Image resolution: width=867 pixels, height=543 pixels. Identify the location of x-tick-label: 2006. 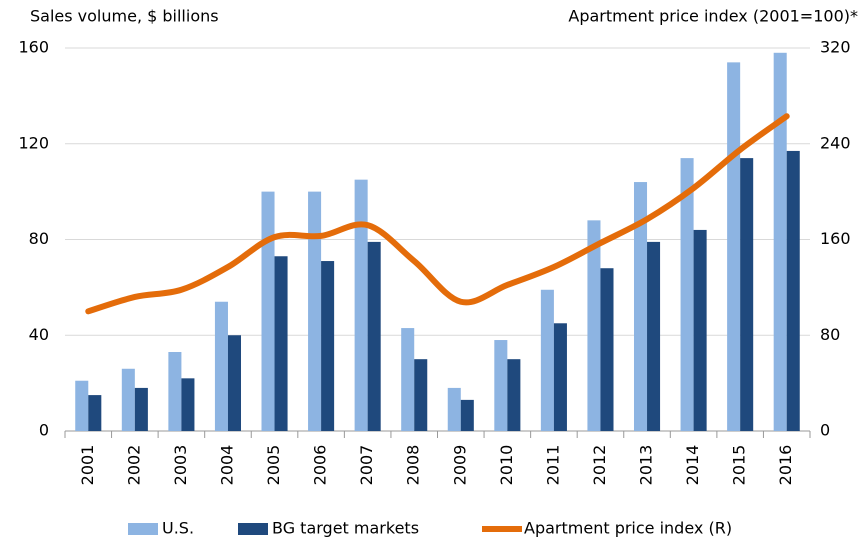
(320, 465).